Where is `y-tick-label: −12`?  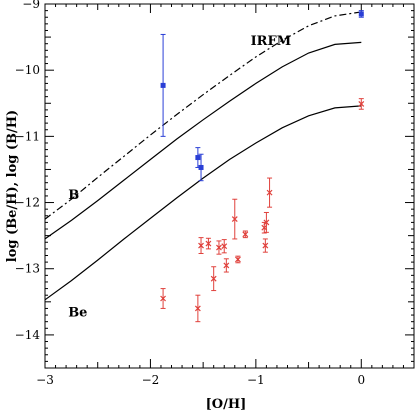
y-tick-label: −12 is located at coordinates (27, 203).